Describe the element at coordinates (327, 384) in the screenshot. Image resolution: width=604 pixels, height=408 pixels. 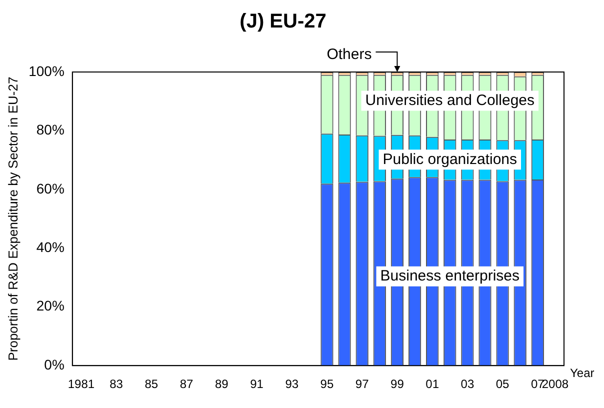
I see `x-tick-label: 95` at that location.